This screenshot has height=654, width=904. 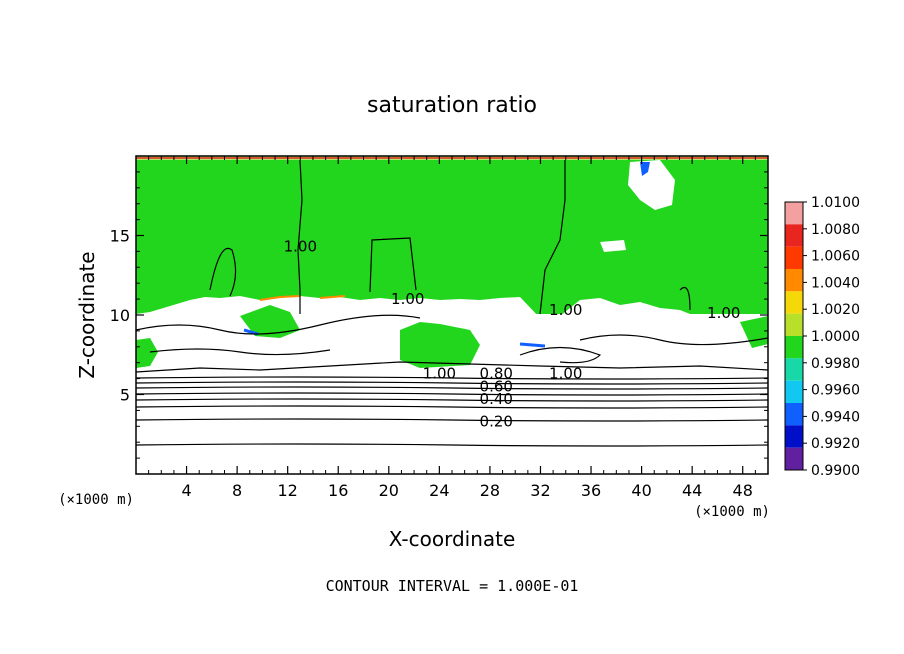 I want to click on subsaturated-patch-core, so click(x=645, y=169).